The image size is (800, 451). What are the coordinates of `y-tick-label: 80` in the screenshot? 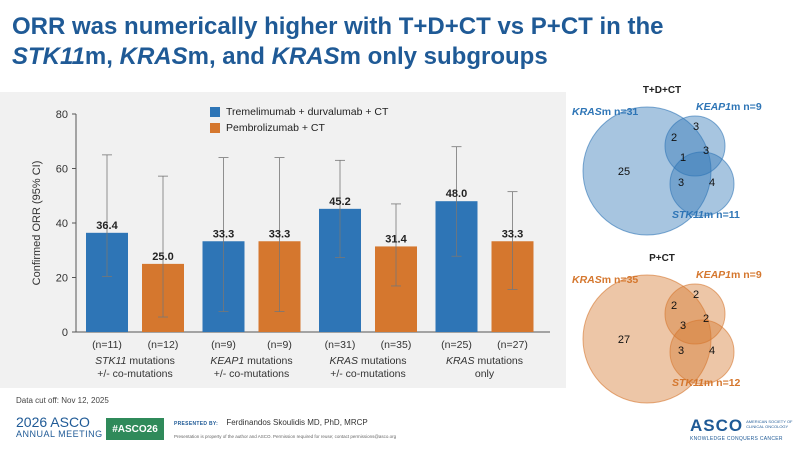 It's located at (62, 115).